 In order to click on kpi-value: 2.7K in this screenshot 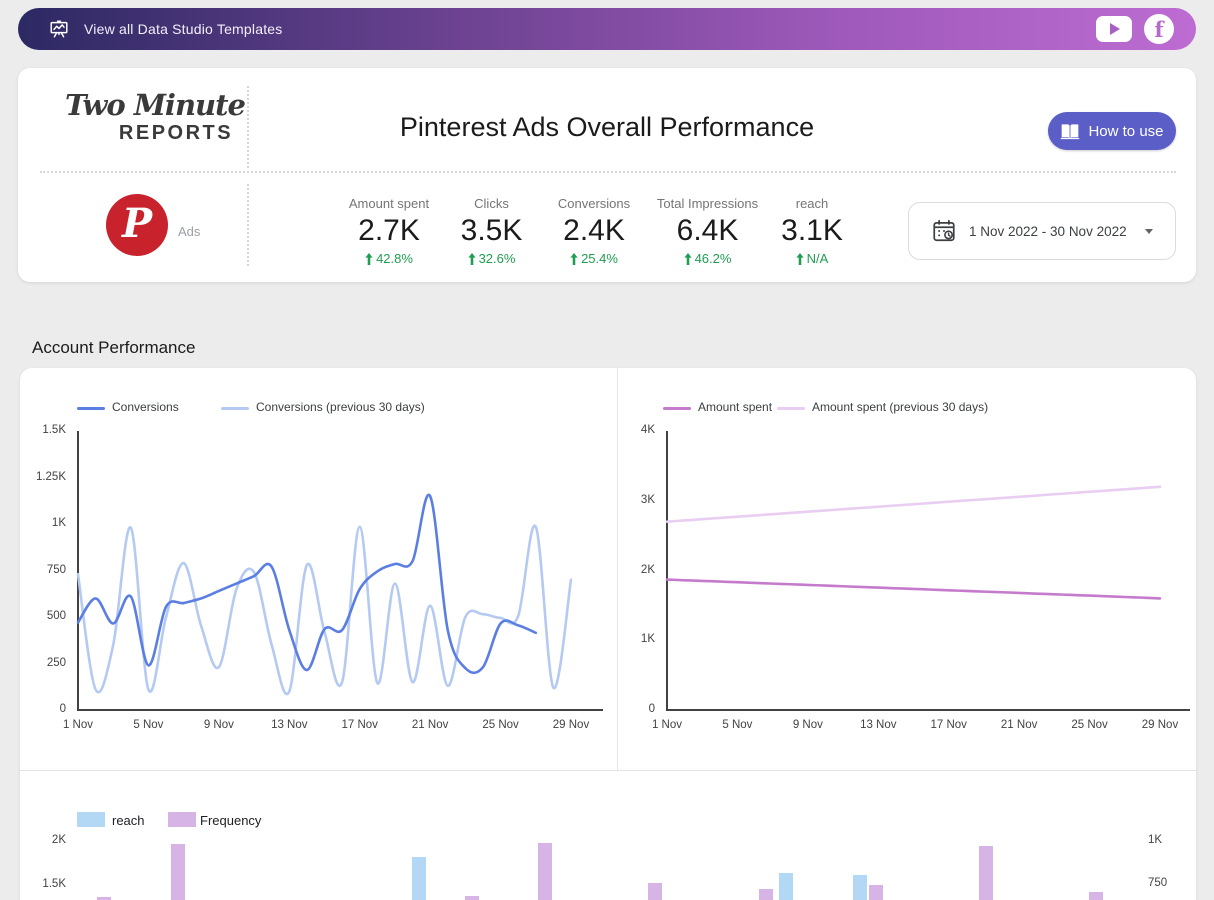, I will do `click(389, 230)`.